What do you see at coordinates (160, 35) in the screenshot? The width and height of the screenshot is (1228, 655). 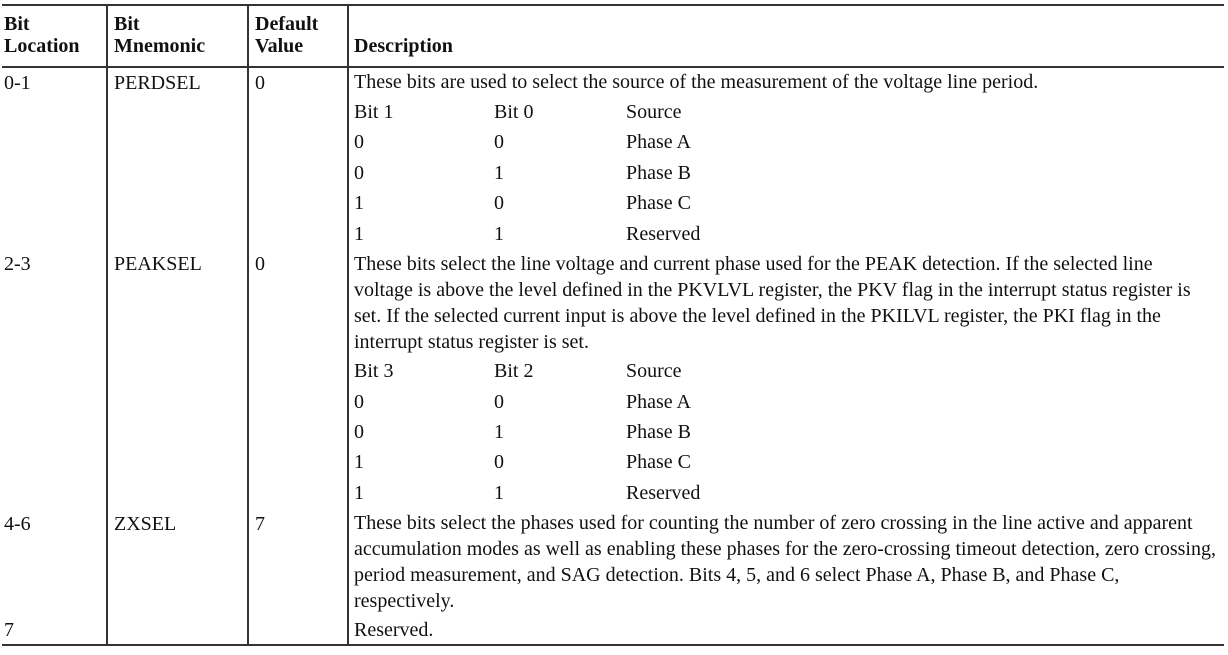 I see `header-bit-mnemonic: Bit Mnemonic` at bounding box center [160, 35].